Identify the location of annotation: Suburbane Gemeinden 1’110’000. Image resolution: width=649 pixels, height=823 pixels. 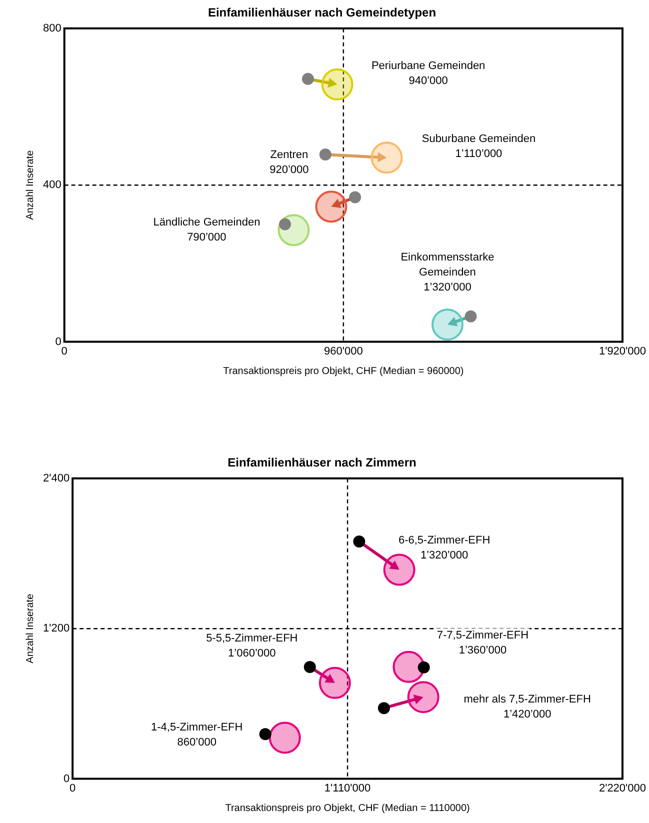
(479, 146).